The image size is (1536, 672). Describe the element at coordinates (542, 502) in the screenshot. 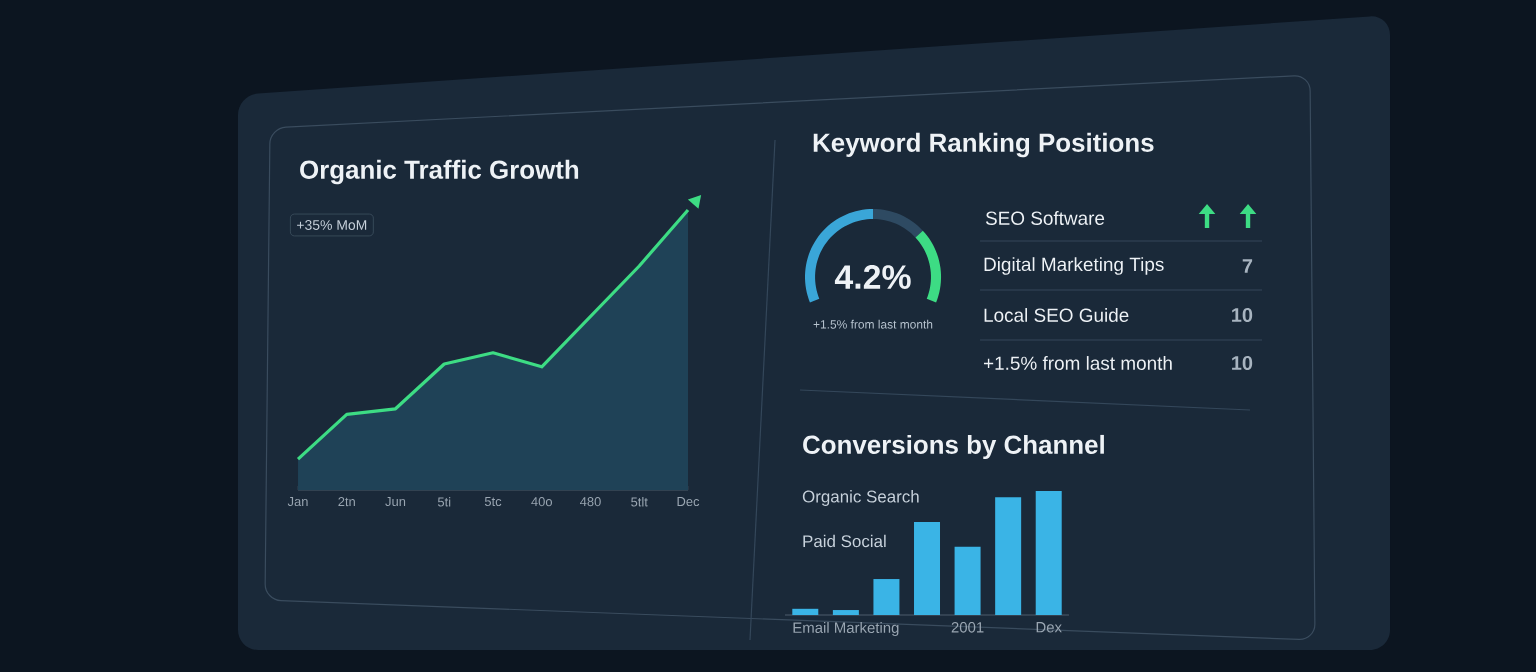

I see `x-tick-label: 40o` at that location.